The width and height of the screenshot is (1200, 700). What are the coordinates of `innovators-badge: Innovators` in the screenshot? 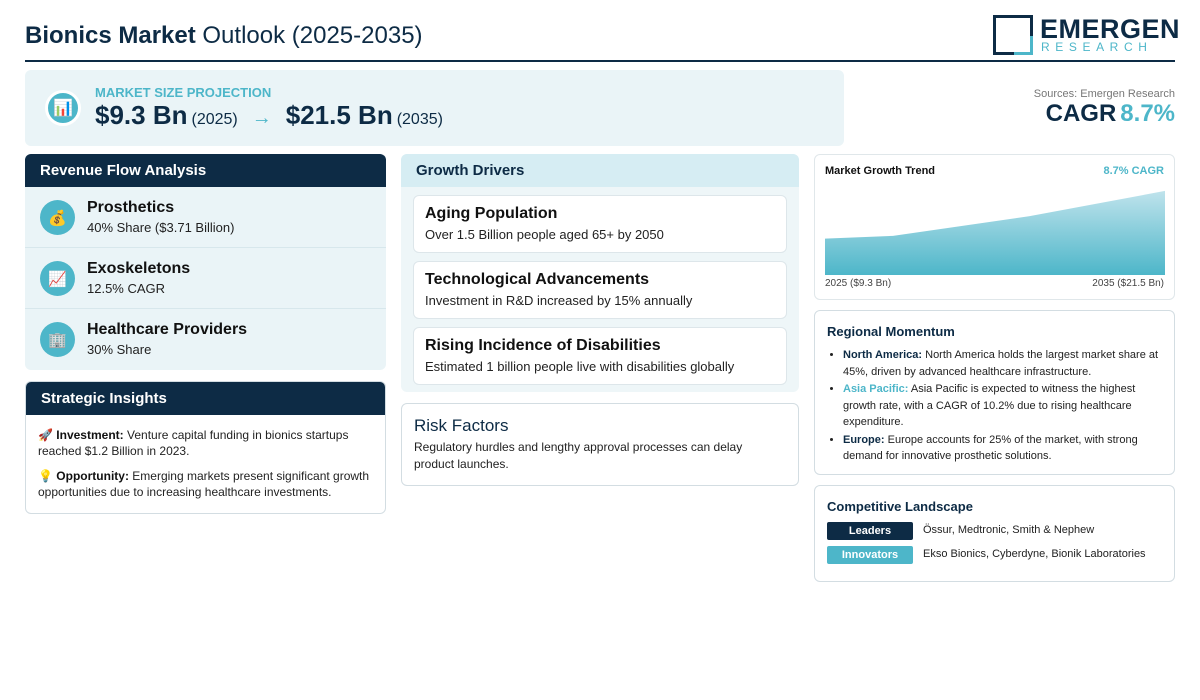 It's located at (870, 555).